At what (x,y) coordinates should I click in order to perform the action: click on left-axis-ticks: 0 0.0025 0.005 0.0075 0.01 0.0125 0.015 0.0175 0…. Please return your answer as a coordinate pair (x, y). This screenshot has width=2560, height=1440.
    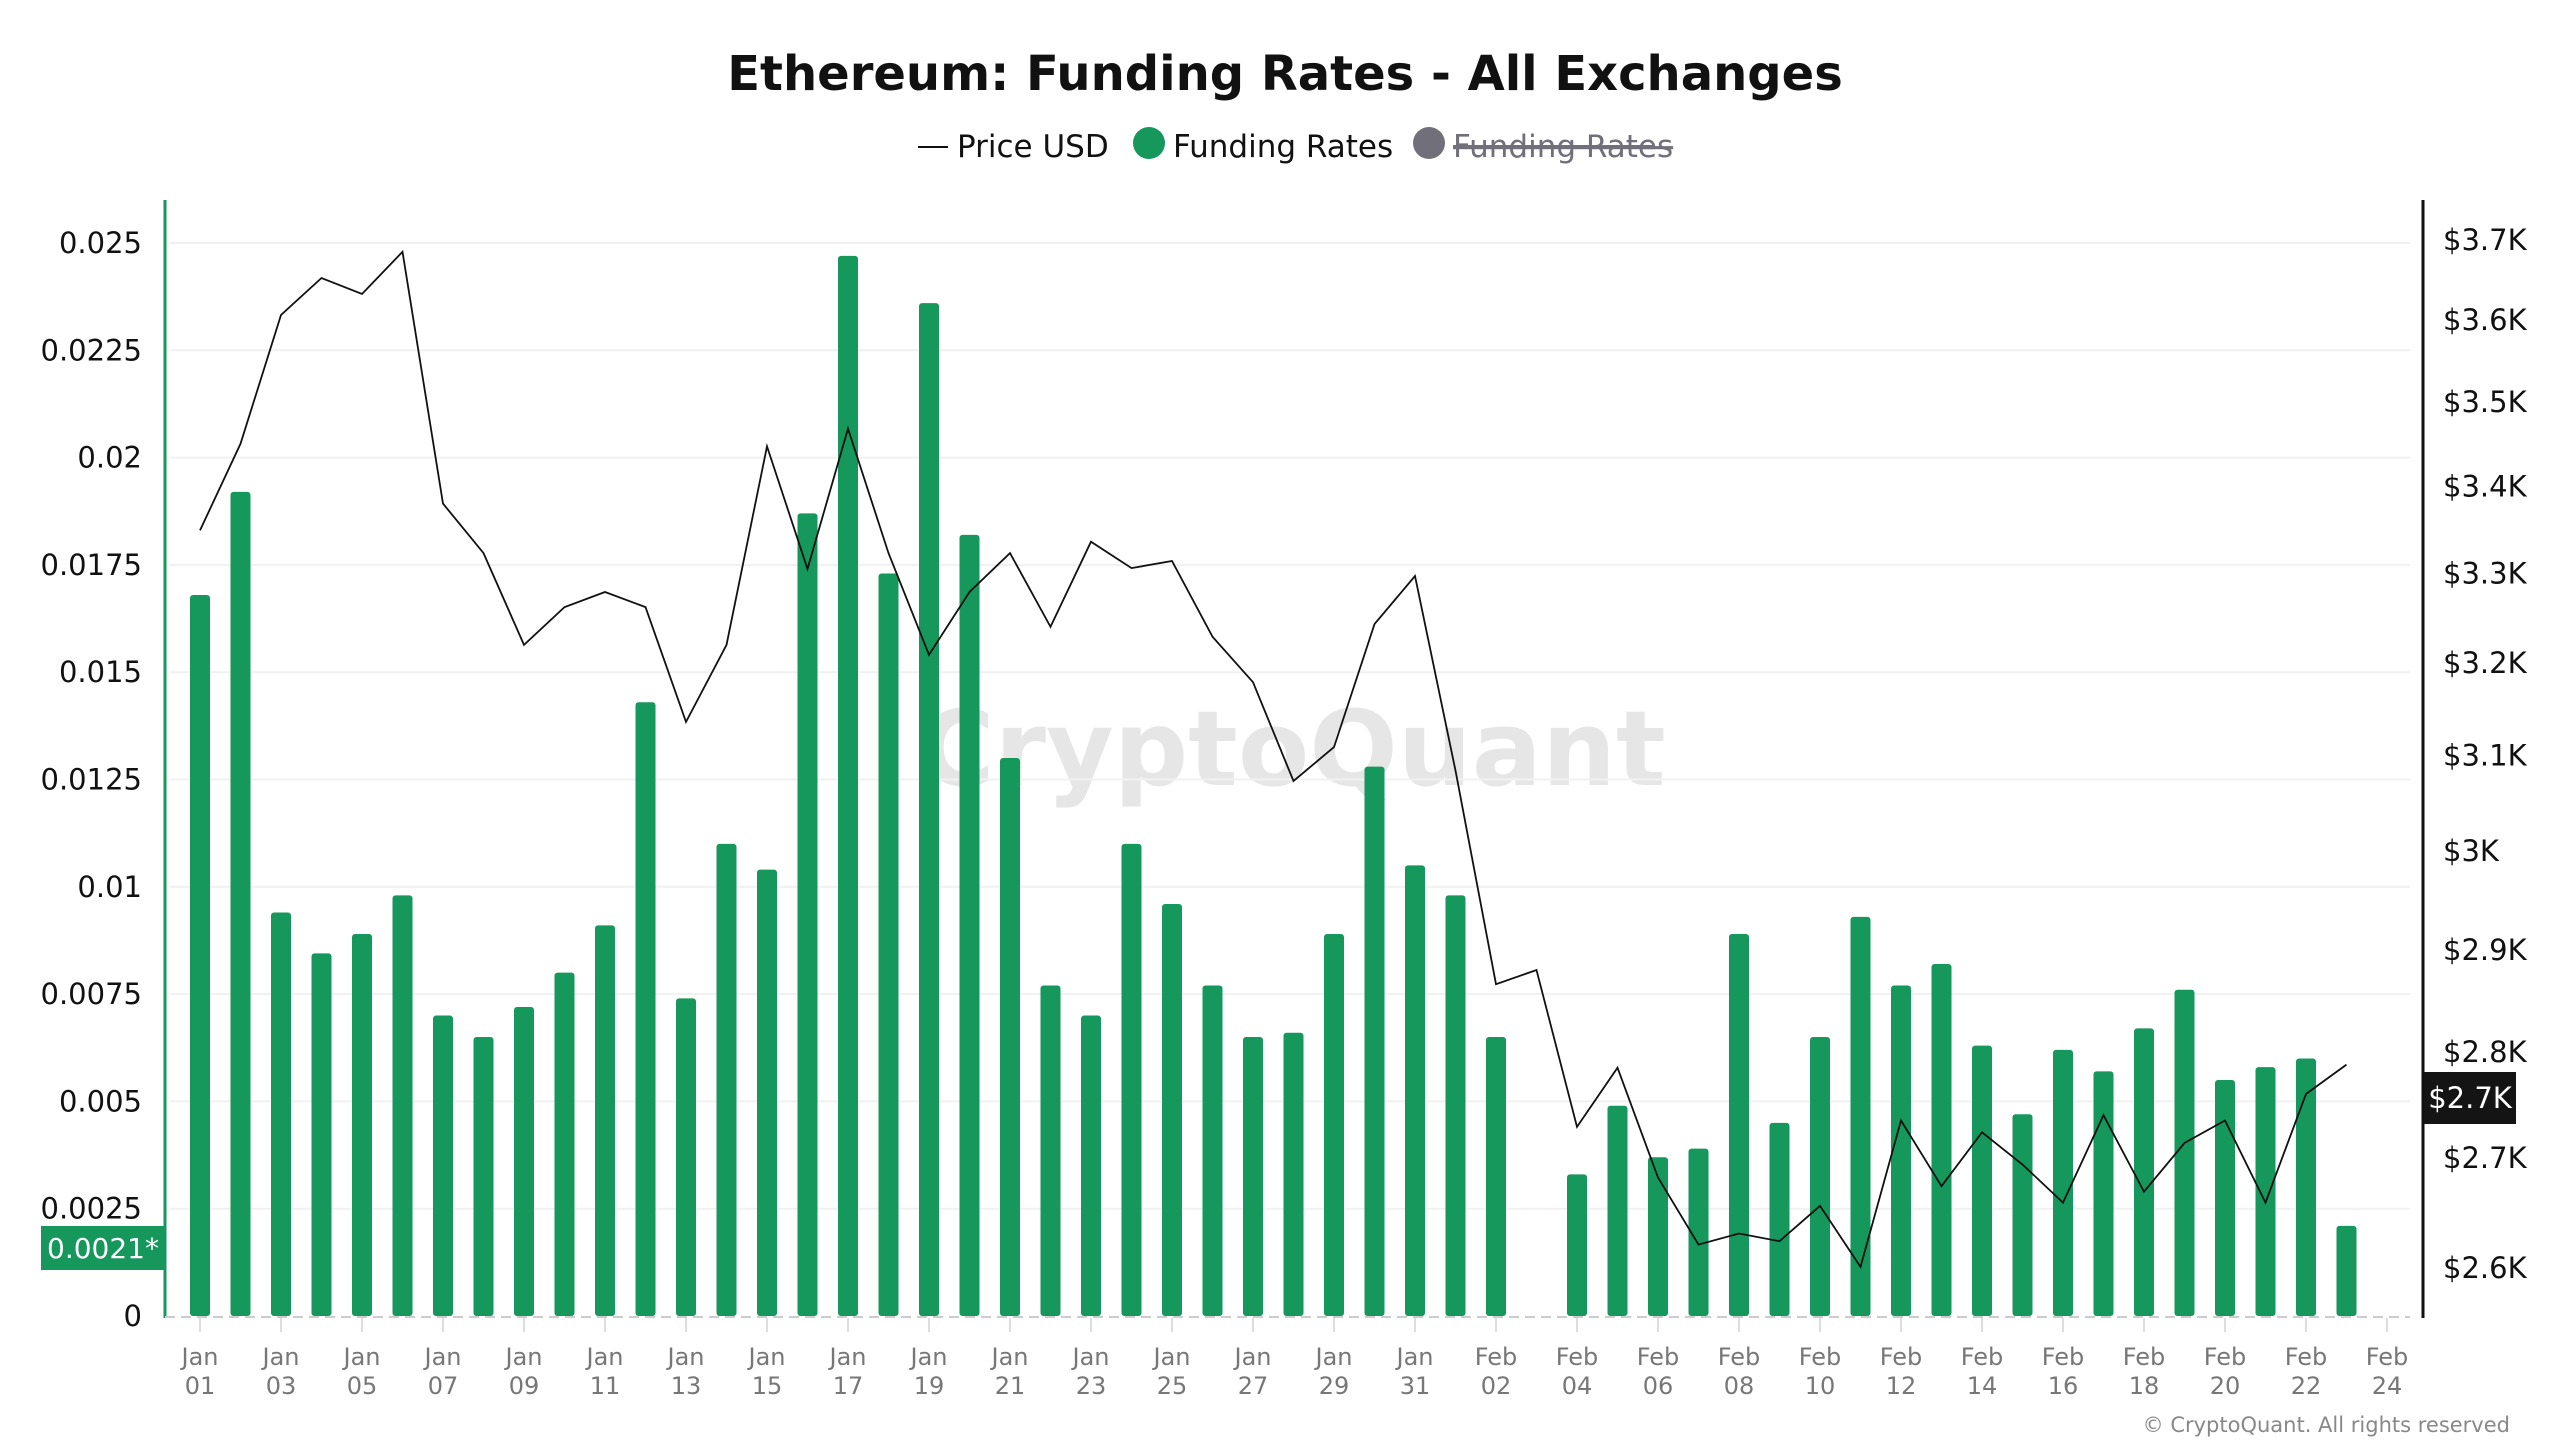
    Looking at the image, I should click on (91, 779).